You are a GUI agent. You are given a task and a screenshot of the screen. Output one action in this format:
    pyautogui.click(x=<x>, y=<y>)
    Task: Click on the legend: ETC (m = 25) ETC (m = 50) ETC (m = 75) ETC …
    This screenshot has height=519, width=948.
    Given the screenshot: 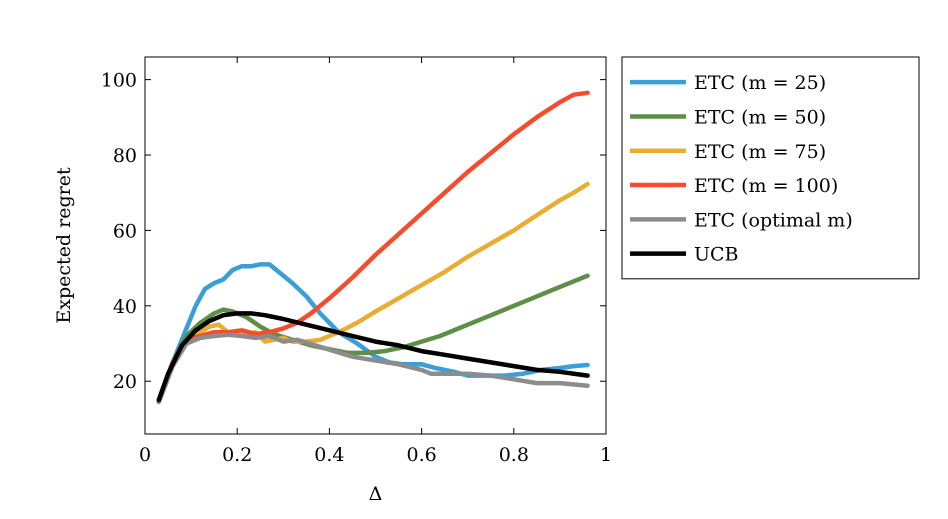 What is the action you would take?
    pyautogui.click(x=770, y=168)
    